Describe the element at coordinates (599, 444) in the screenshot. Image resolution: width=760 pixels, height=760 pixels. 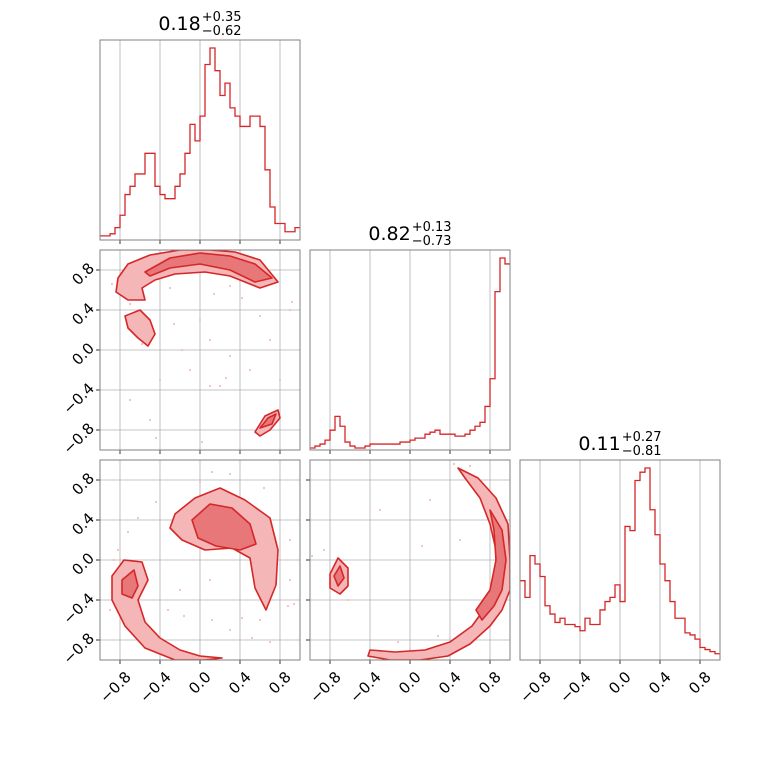
I see `diag-2-title-median: 0.11` at that location.